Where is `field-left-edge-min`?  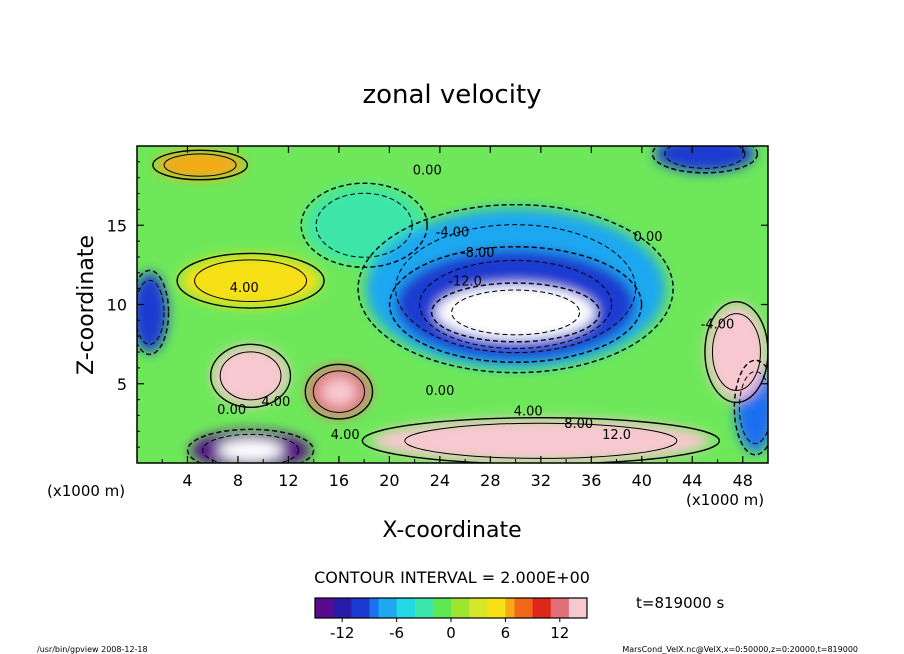 field-left-edge-min is located at coordinates (152, 312).